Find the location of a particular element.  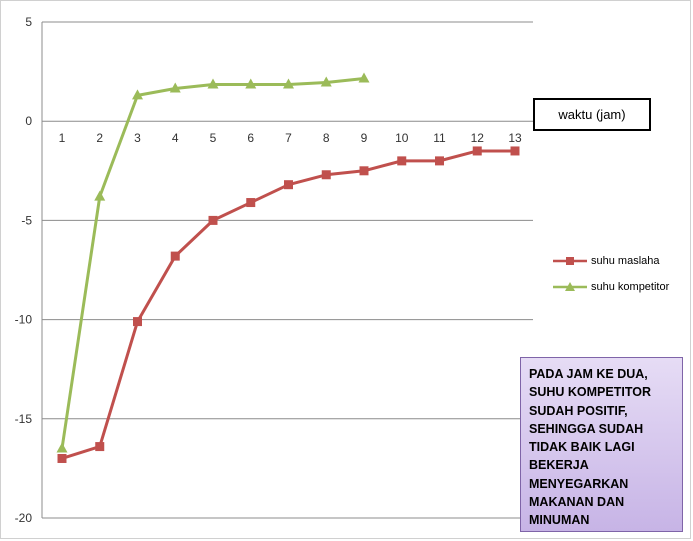

y-tick-label: 5 is located at coordinates (28, 22).